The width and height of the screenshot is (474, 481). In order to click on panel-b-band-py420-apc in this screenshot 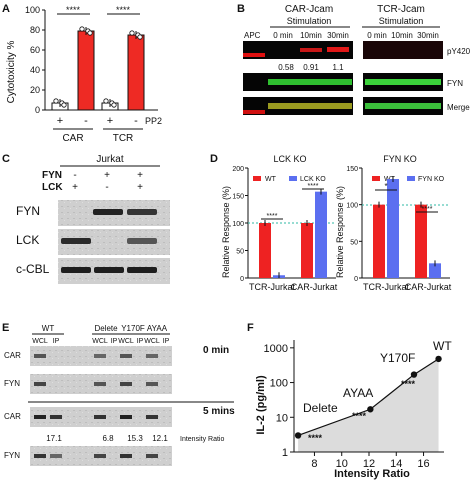, I will do `click(254, 55)`.